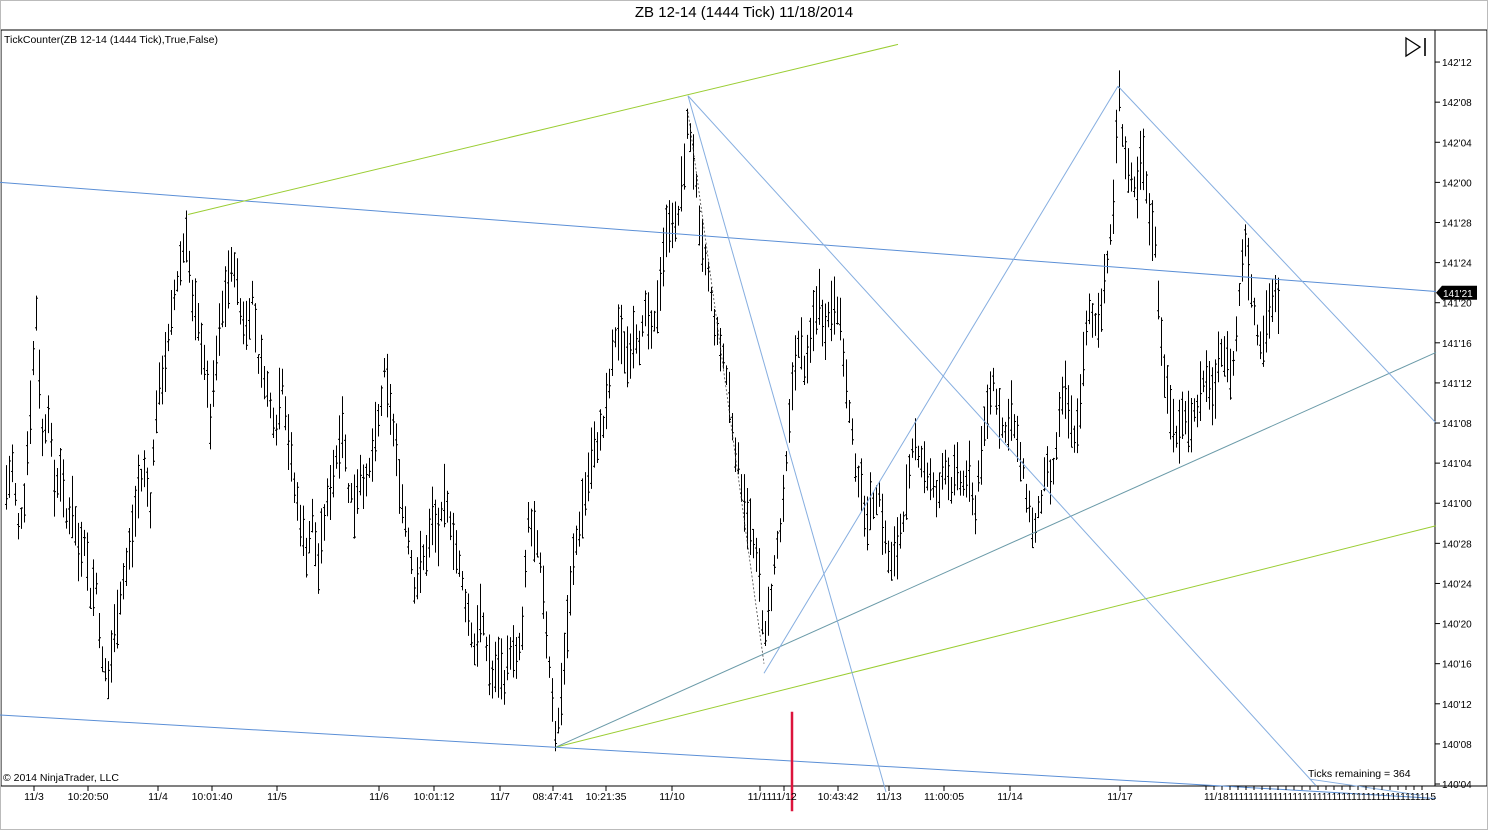 This screenshot has height=830, width=1488. What do you see at coordinates (1457, 584) in the screenshot?
I see `y-tick-label: 140'24` at bounding box center [1457, 584].